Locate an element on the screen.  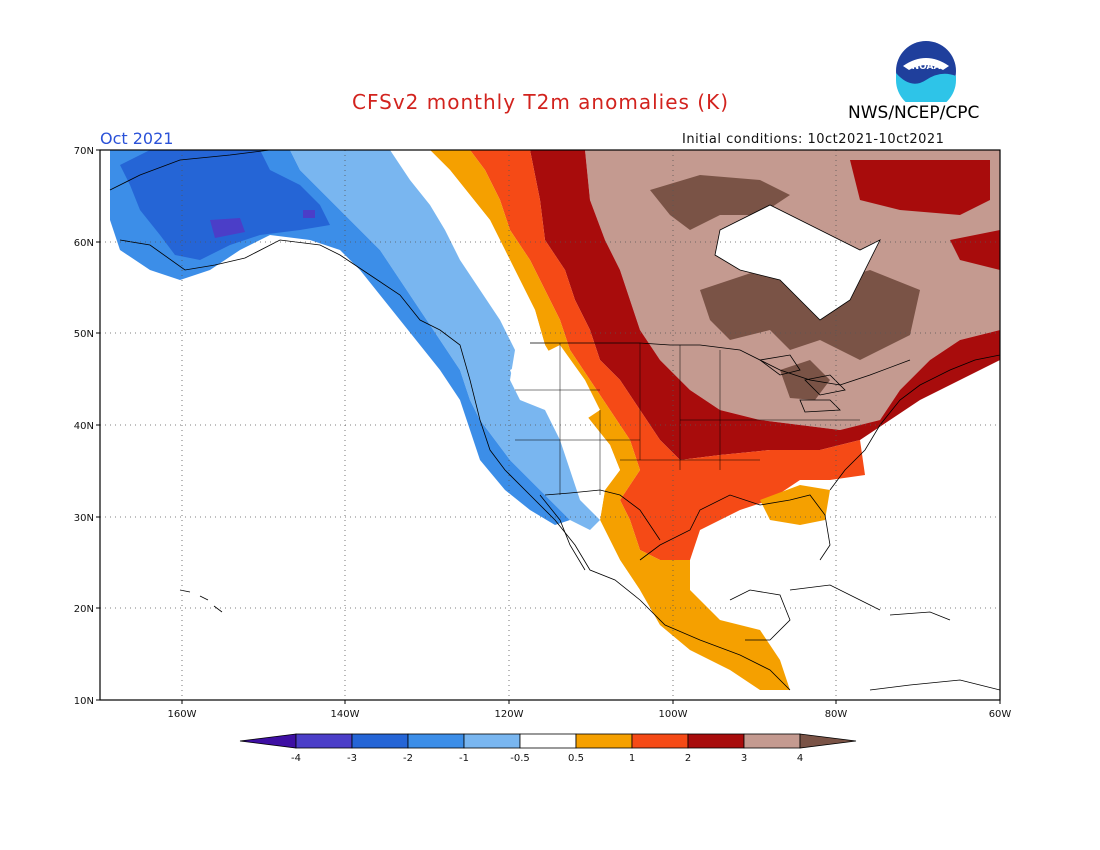
latitude-label: 30N is located at coordinates (84, 518).